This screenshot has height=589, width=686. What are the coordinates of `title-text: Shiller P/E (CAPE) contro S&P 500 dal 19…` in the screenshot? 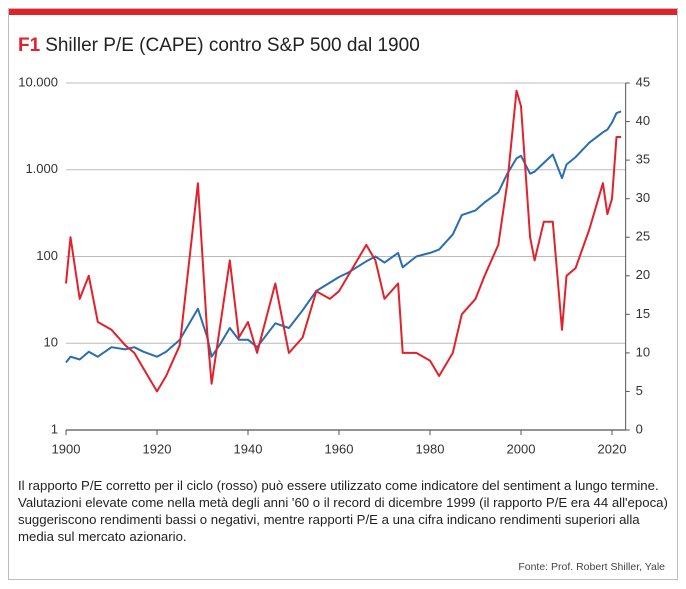 It's located at (232, 45).